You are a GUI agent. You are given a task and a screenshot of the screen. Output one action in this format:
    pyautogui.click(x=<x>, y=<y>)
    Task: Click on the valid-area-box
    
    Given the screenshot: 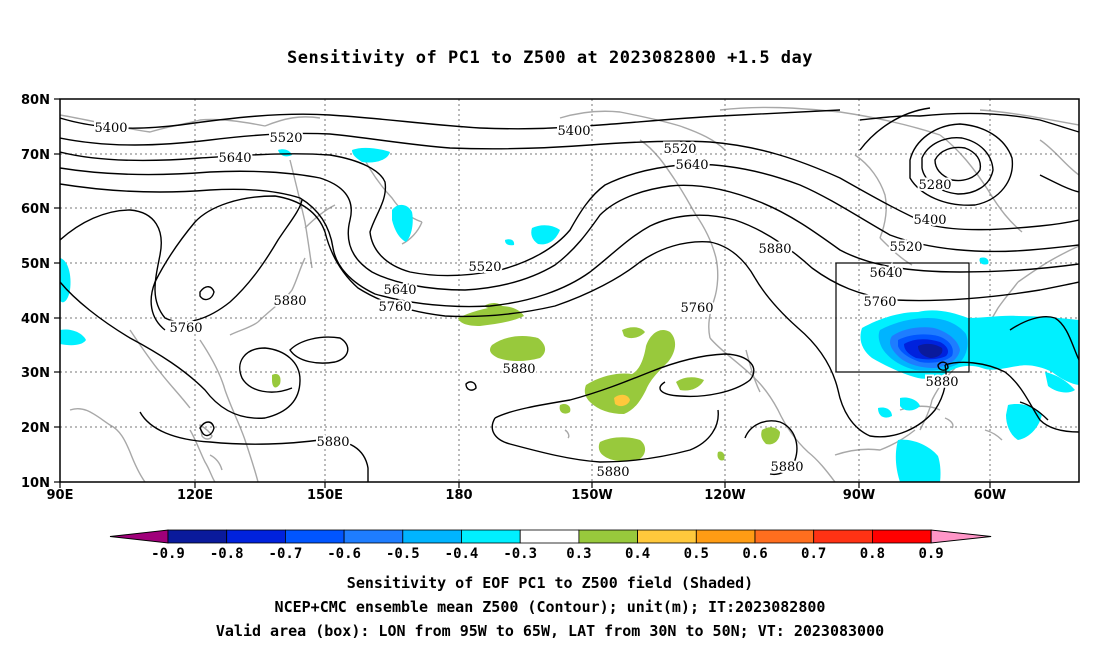 What is the action you would take?
    pyautogui.click(x=902, y=317)
    